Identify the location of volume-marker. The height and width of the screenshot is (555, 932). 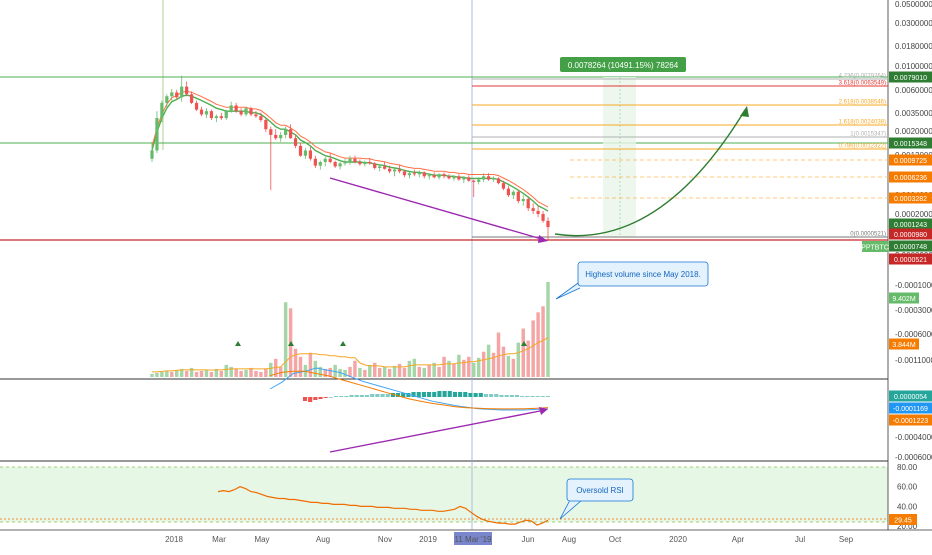
(343, 343).